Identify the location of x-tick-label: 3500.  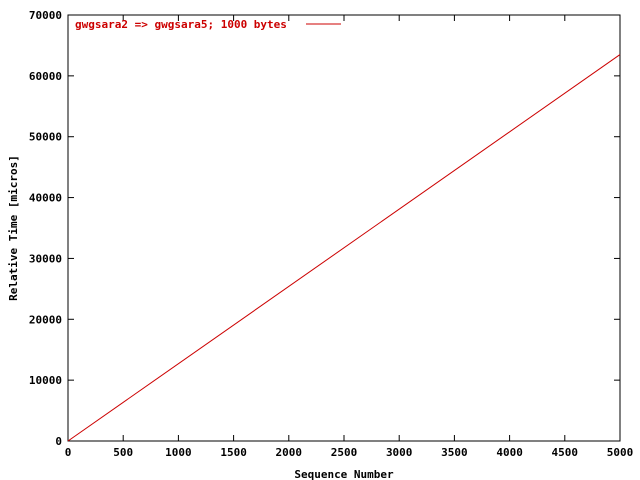
(454, 452).